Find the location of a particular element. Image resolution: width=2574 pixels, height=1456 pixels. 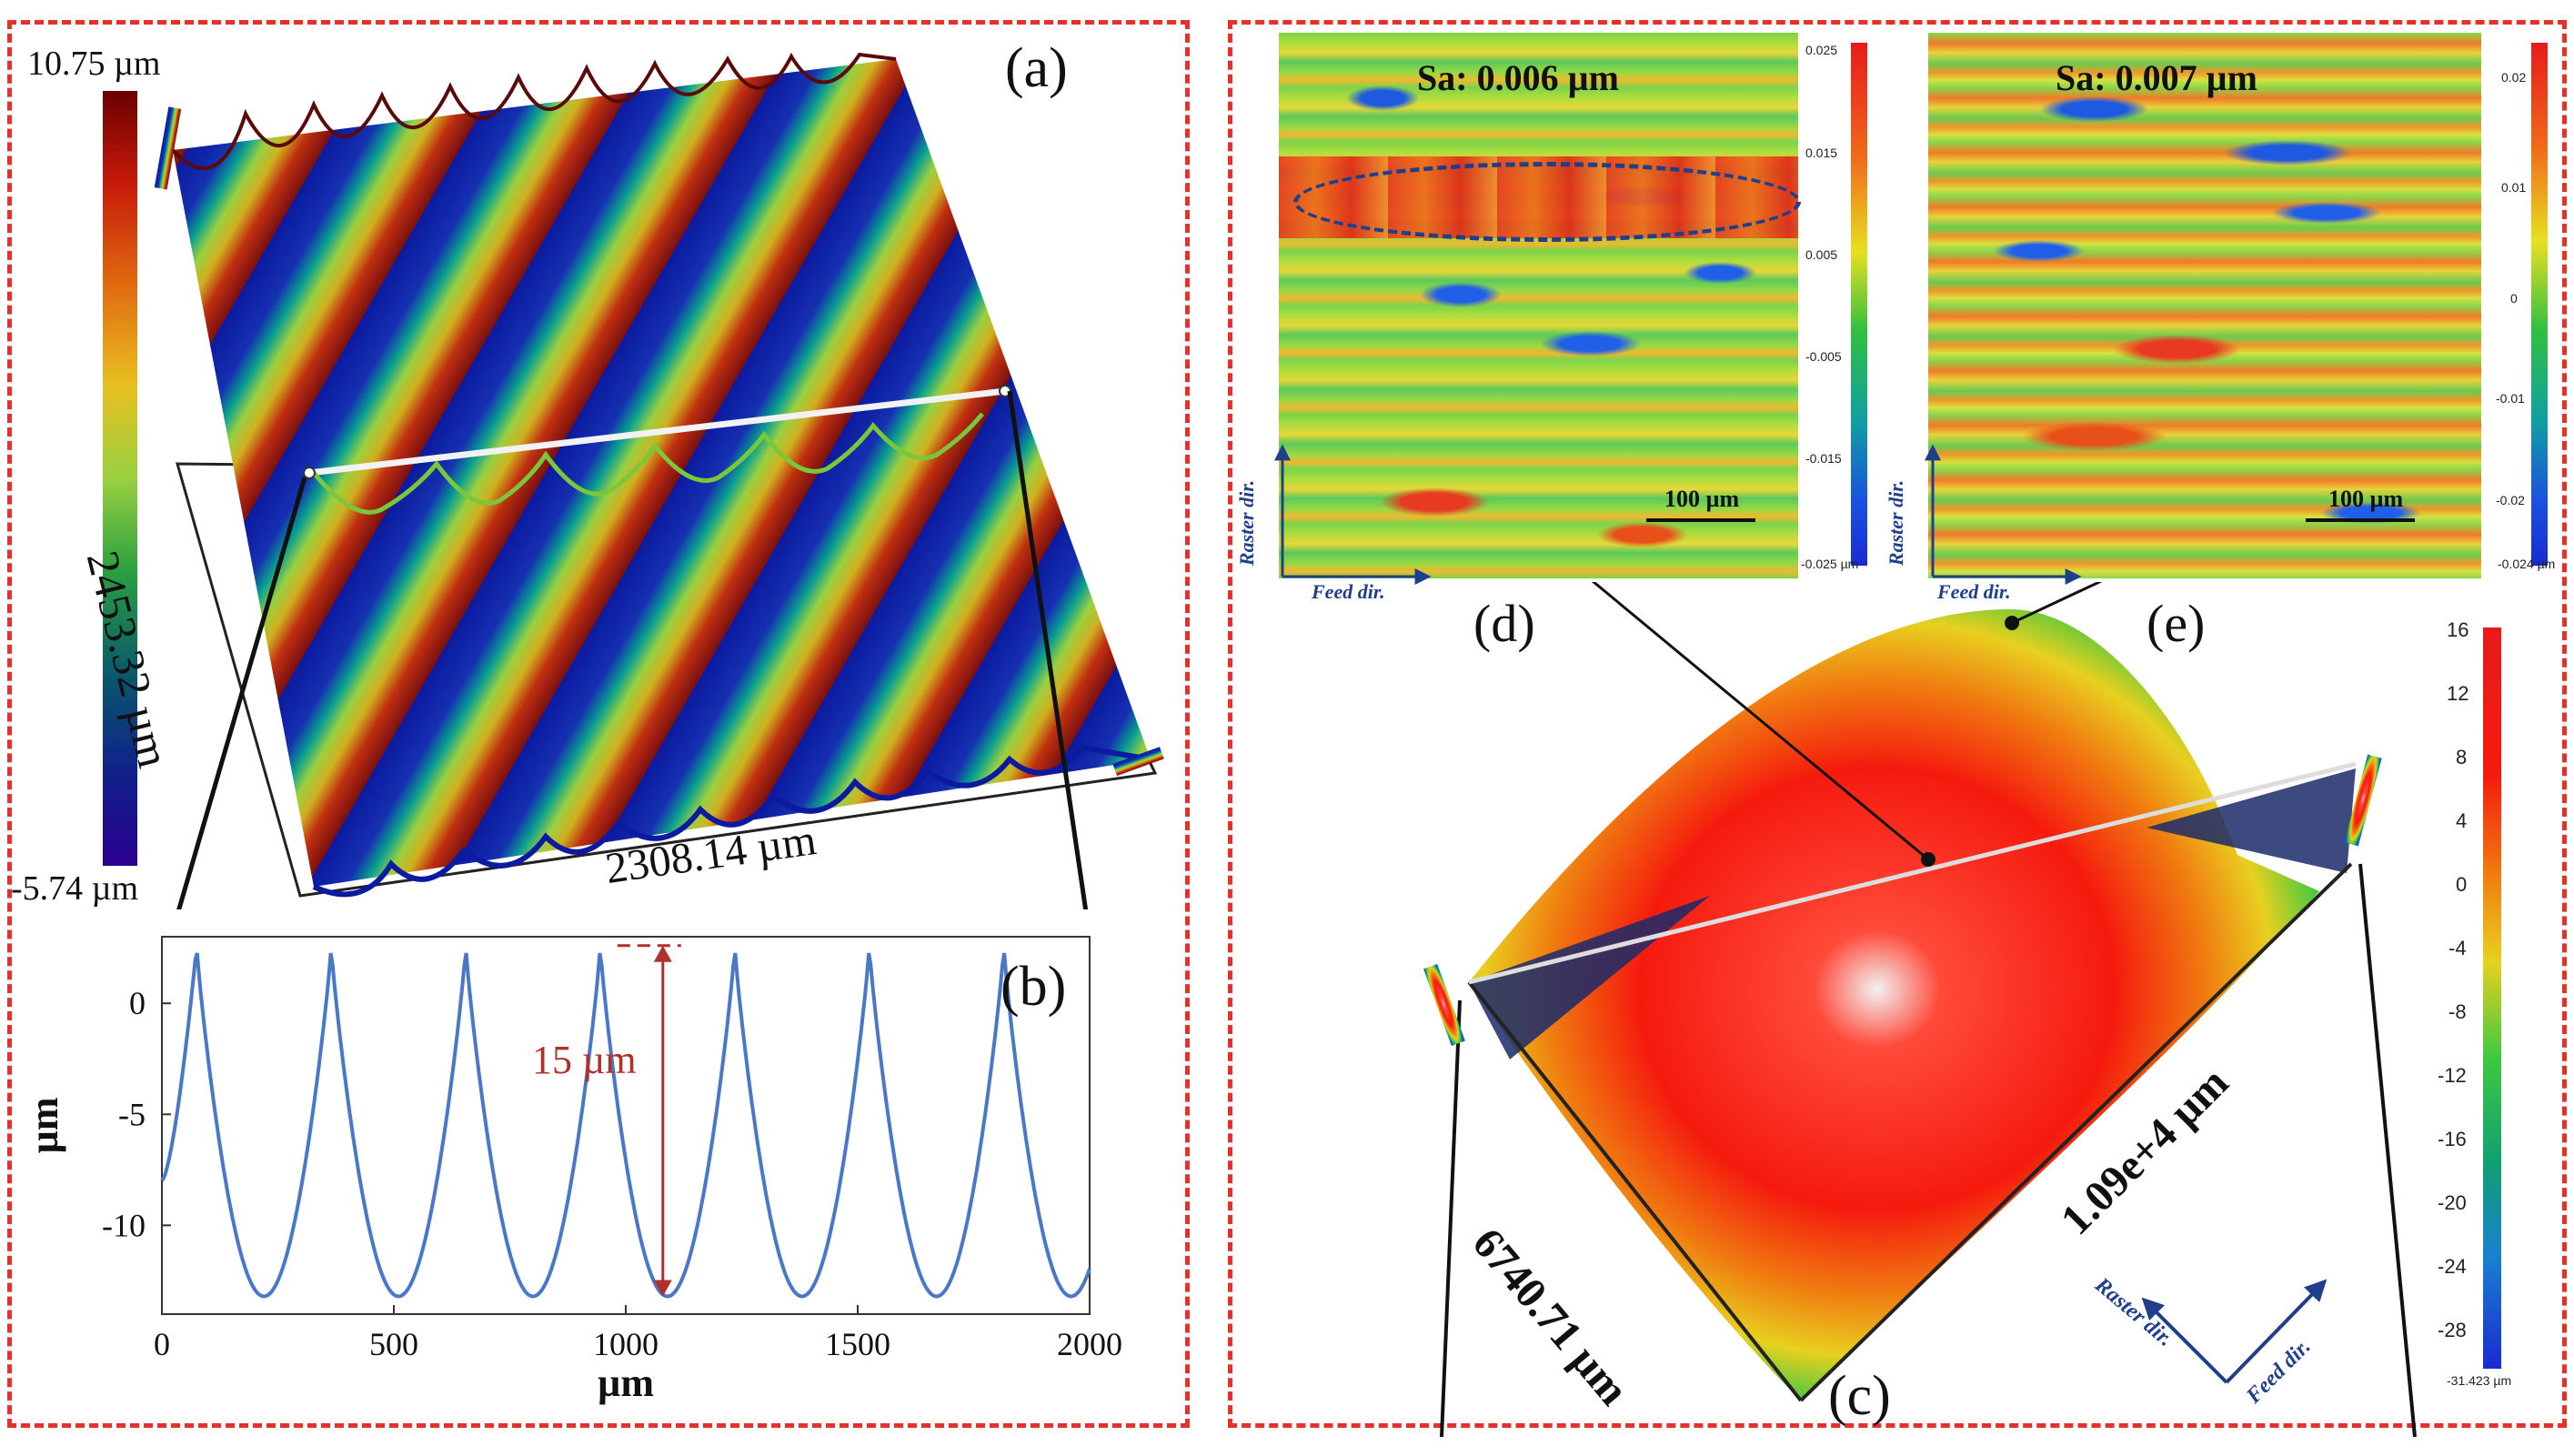

panel-e-scale-label: 100 µm is located at coordinates (2366, 499).